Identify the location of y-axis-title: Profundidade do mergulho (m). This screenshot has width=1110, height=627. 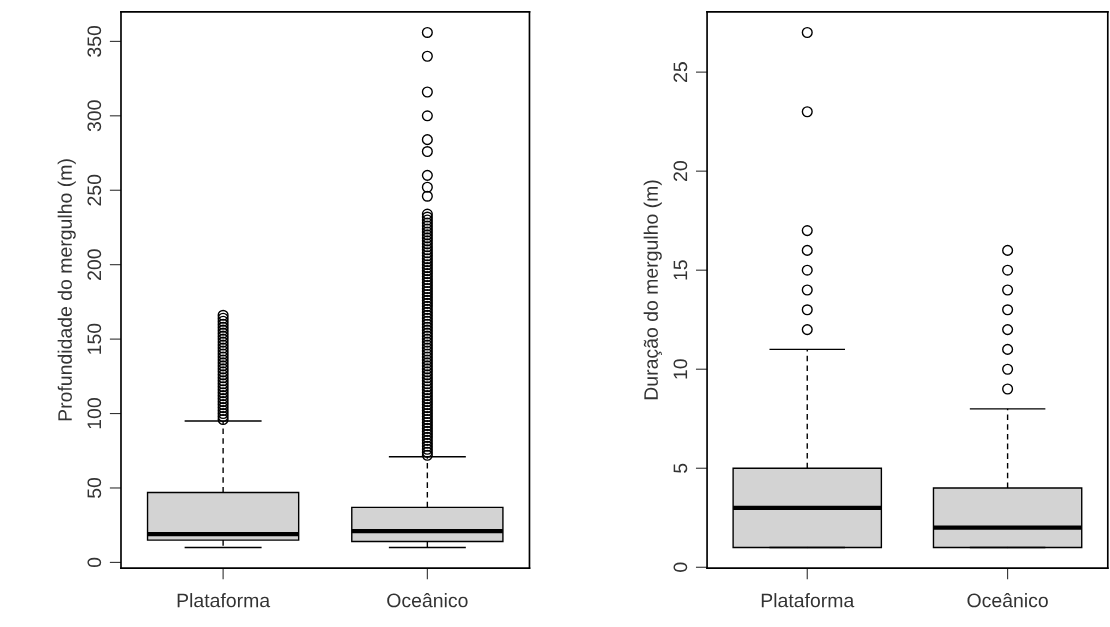
(66, 290).